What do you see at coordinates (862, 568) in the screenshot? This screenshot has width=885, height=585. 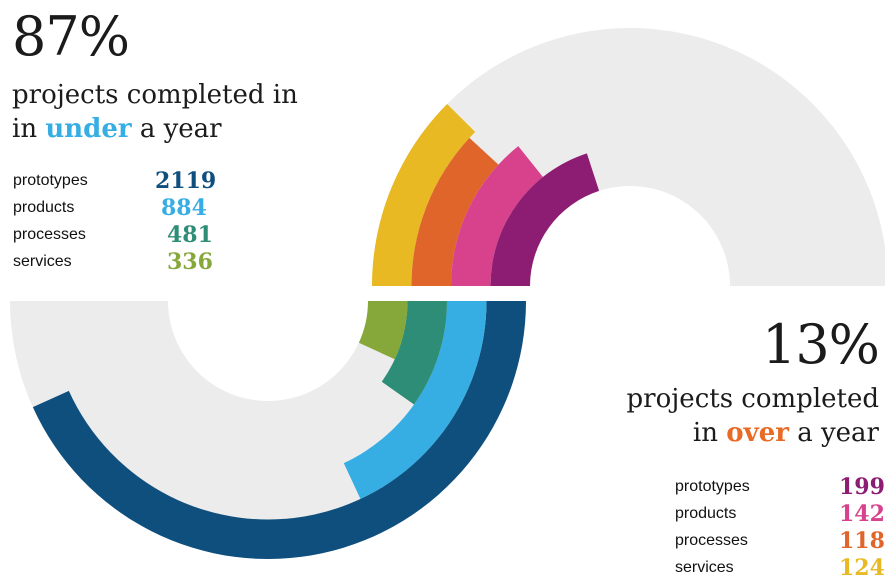 I see `legend-value: 124` at bounding box center [862, 568].